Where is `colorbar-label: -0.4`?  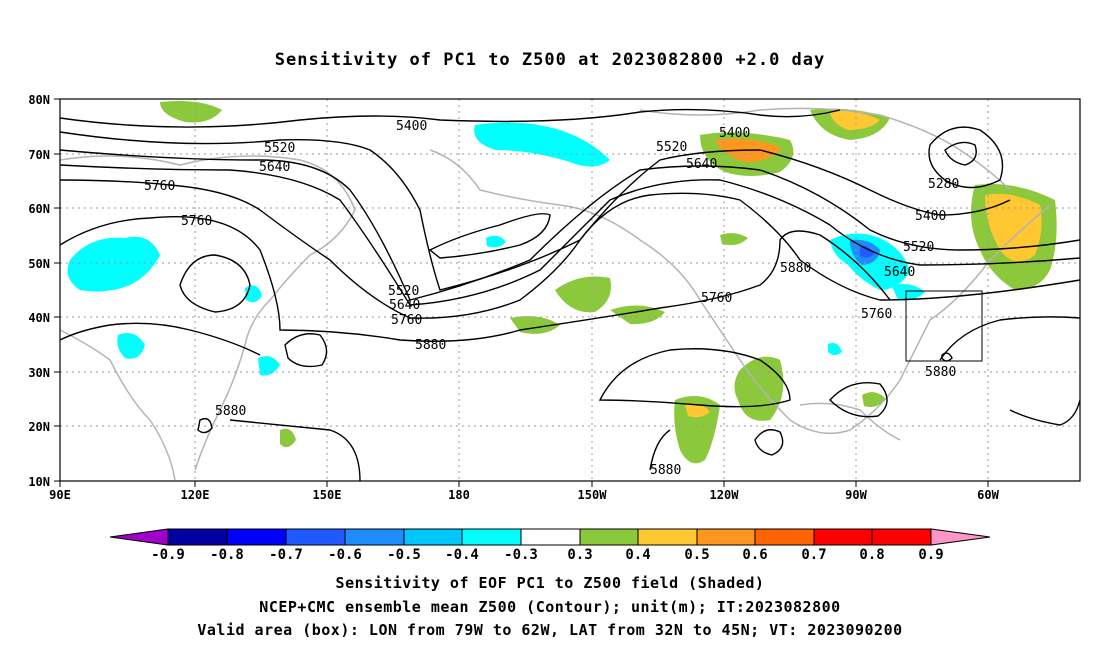
colorbar-label: -0.4 is located at coordinates (462, 555).